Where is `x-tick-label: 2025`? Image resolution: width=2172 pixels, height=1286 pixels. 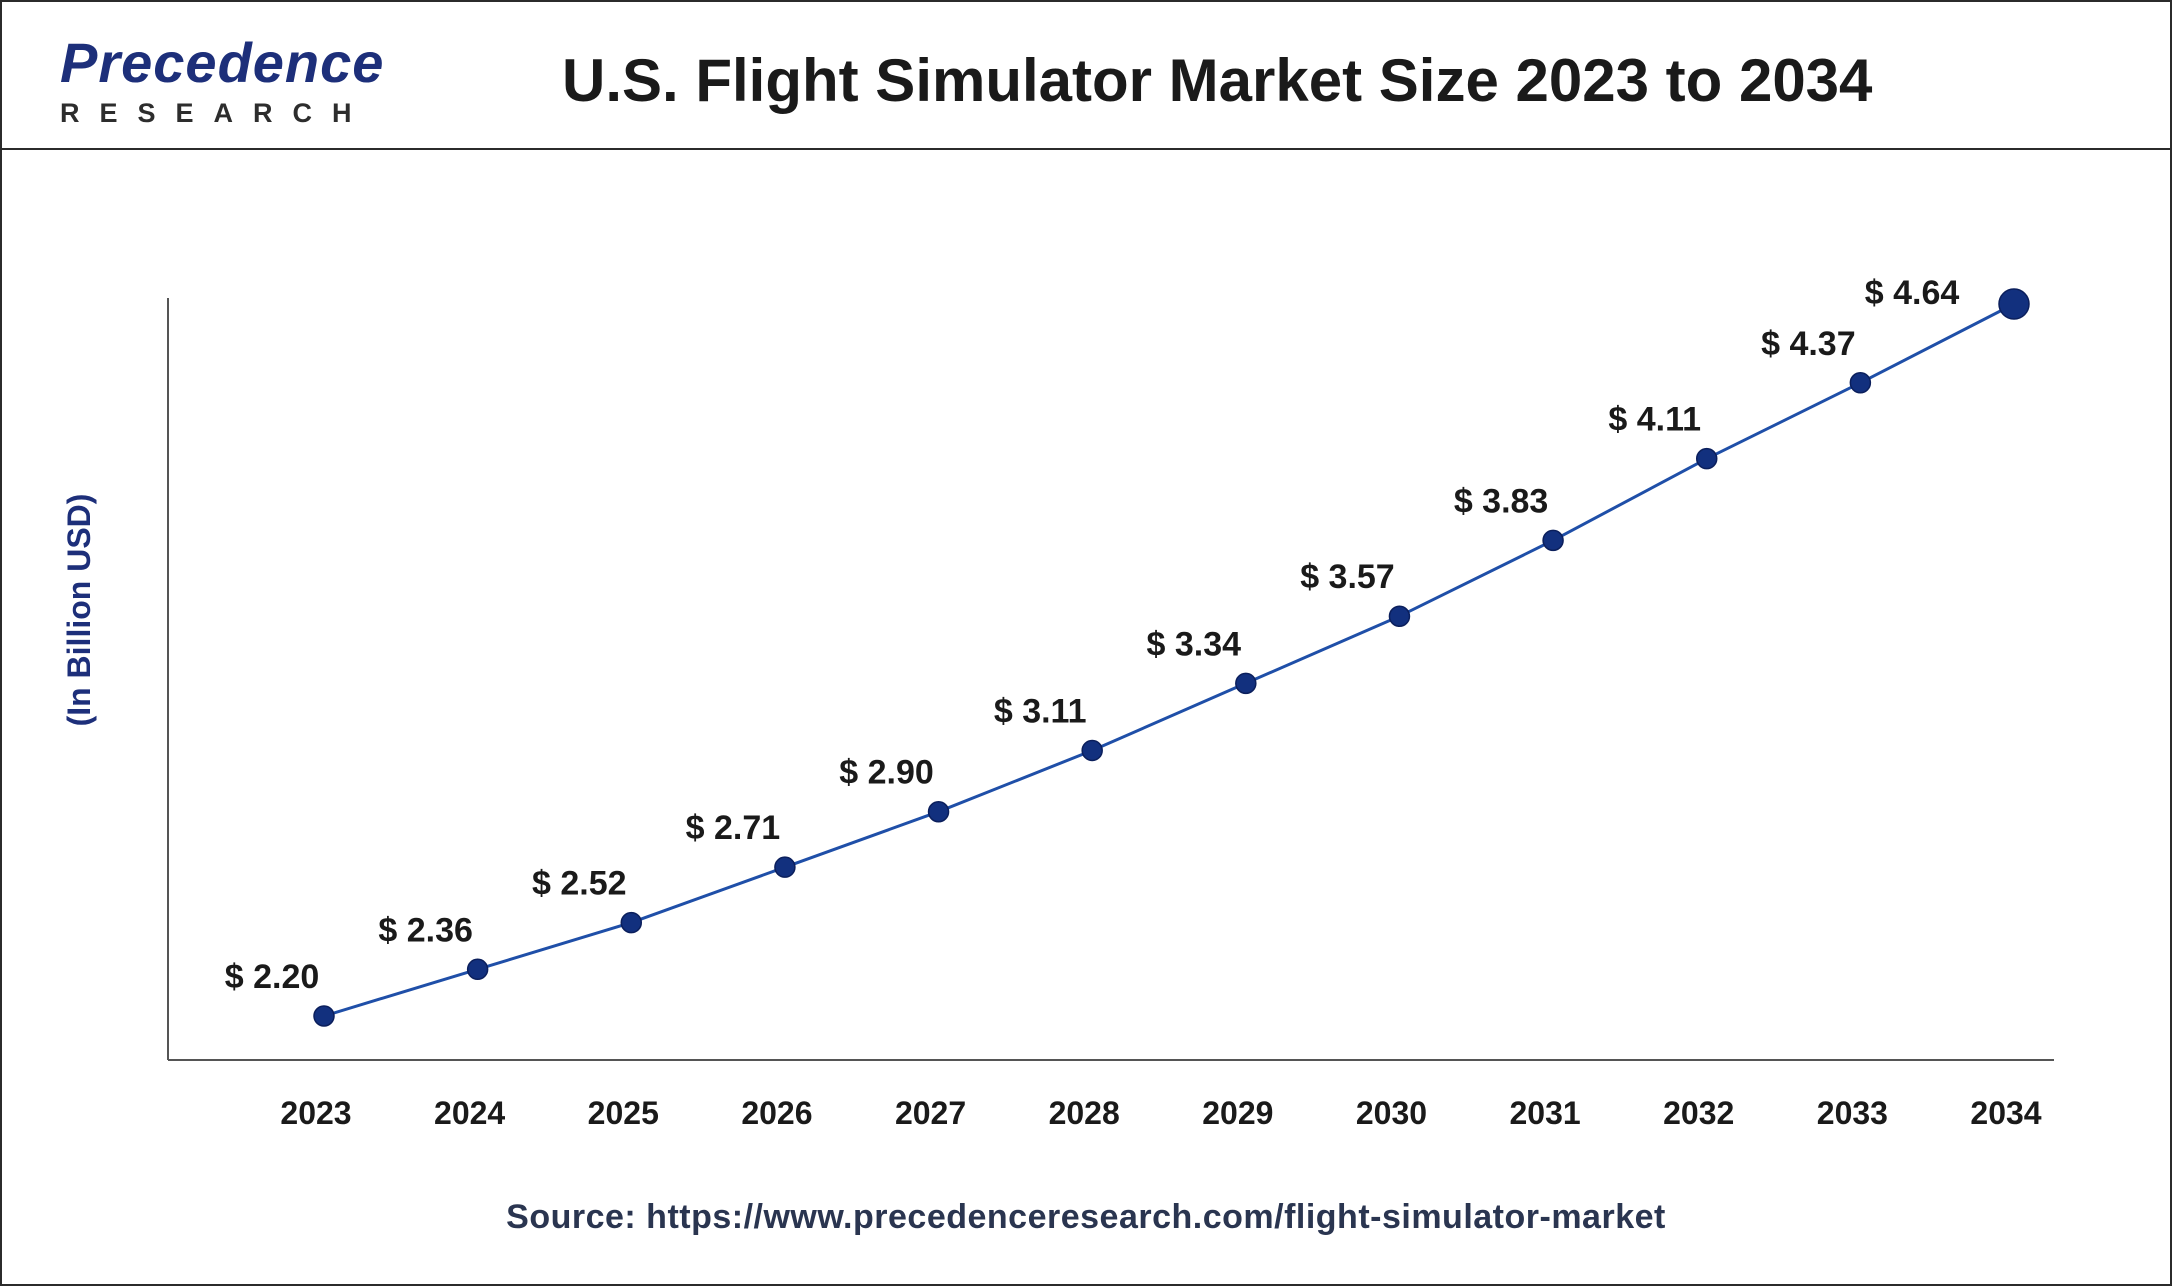
x-tick-label: 2025 is located at coordinates (623, 1113).